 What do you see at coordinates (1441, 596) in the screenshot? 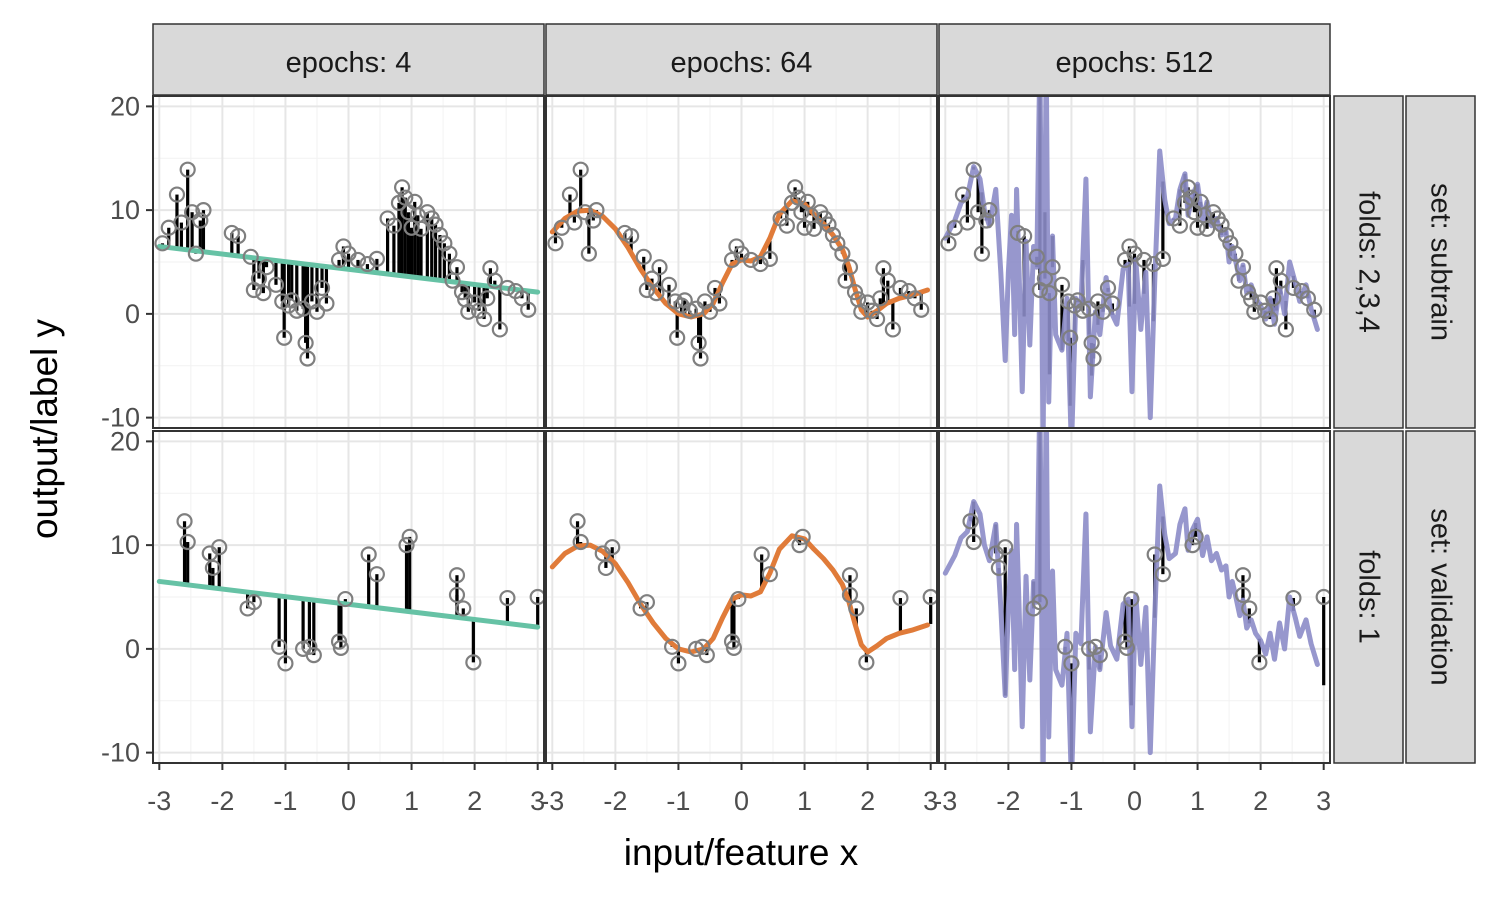
I see `row-strip-set-label: set: validation` at bounding box center [1441, 596].